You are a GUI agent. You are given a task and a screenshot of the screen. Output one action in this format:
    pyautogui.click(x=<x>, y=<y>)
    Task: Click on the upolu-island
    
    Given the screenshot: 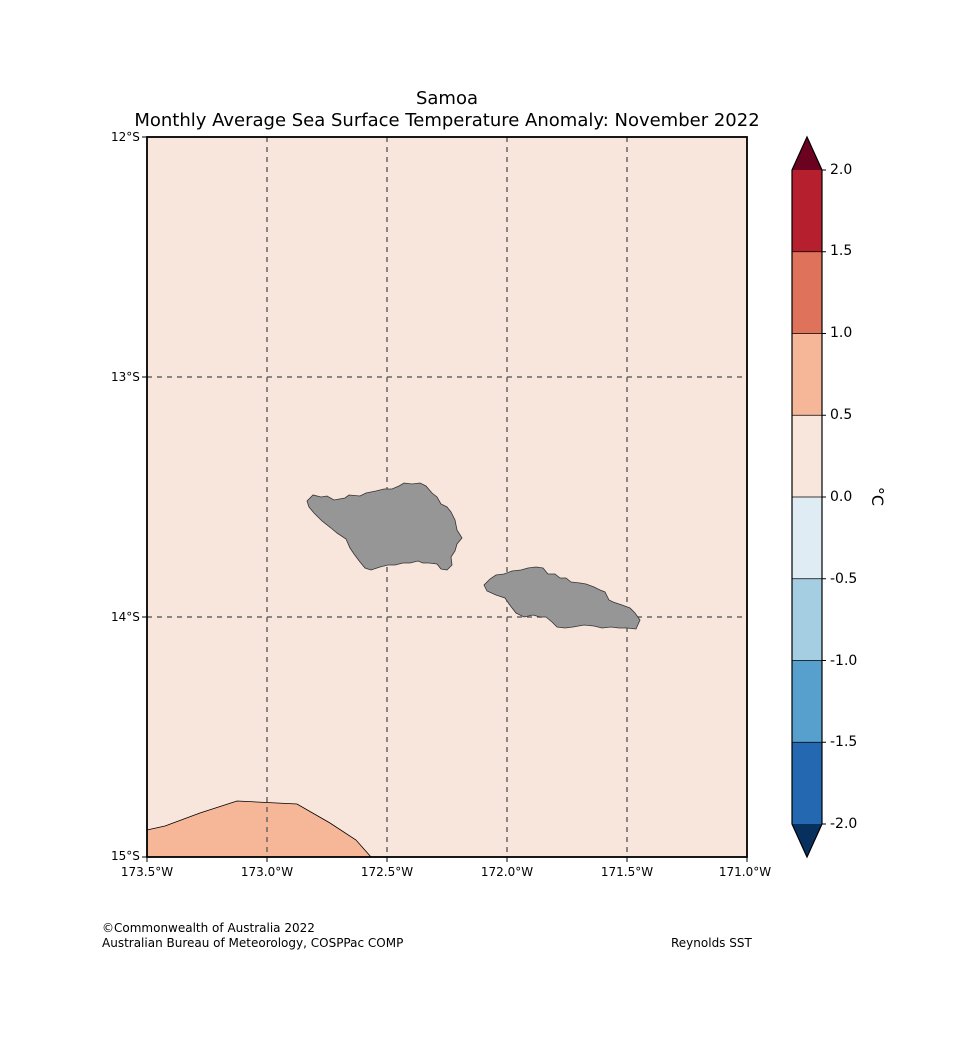 What is the action you would take?
    pyautogui.click(x=562, y=598)
    